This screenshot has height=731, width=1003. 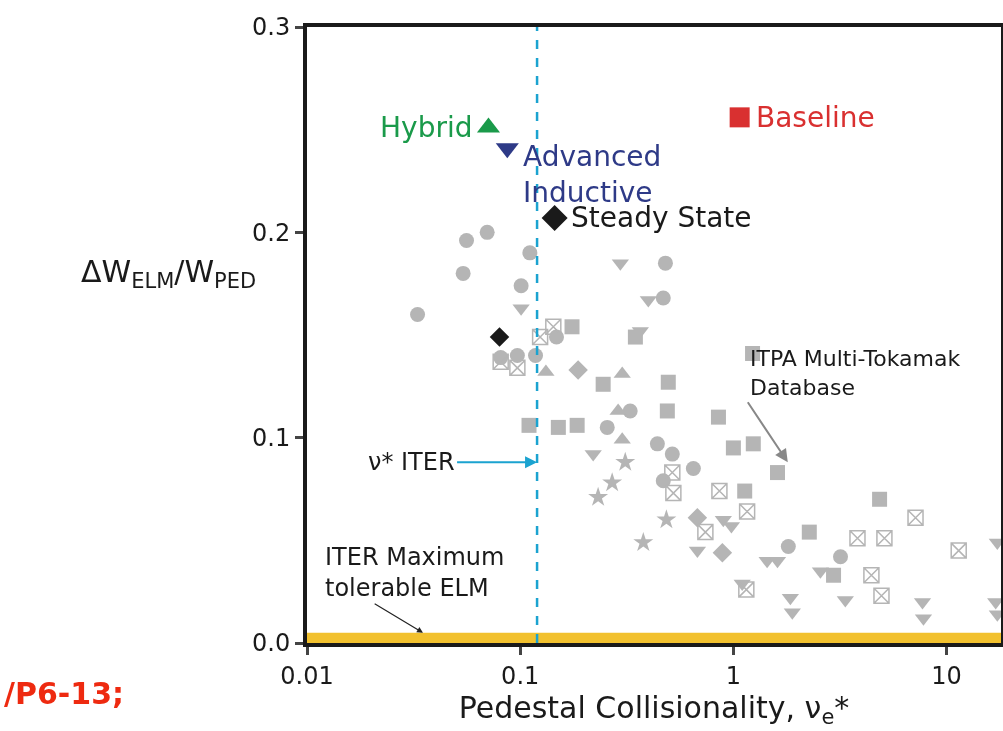 What do you see at coordinates (271, 643) in the screenshot?
I see `y-tick-label: 0.0` at bounding box center [271, 643].